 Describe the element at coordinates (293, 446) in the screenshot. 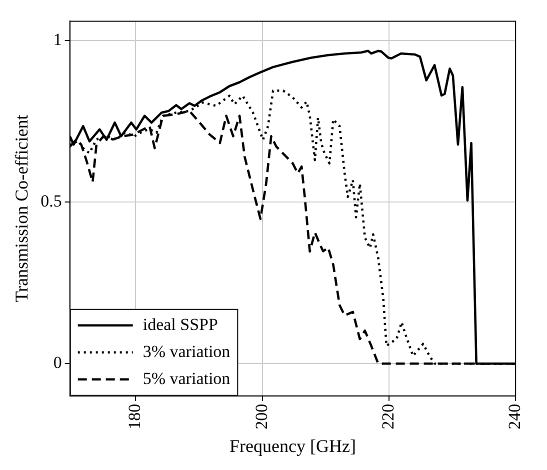

I see `x-axis-title: Frequency [GHz]` at that location.